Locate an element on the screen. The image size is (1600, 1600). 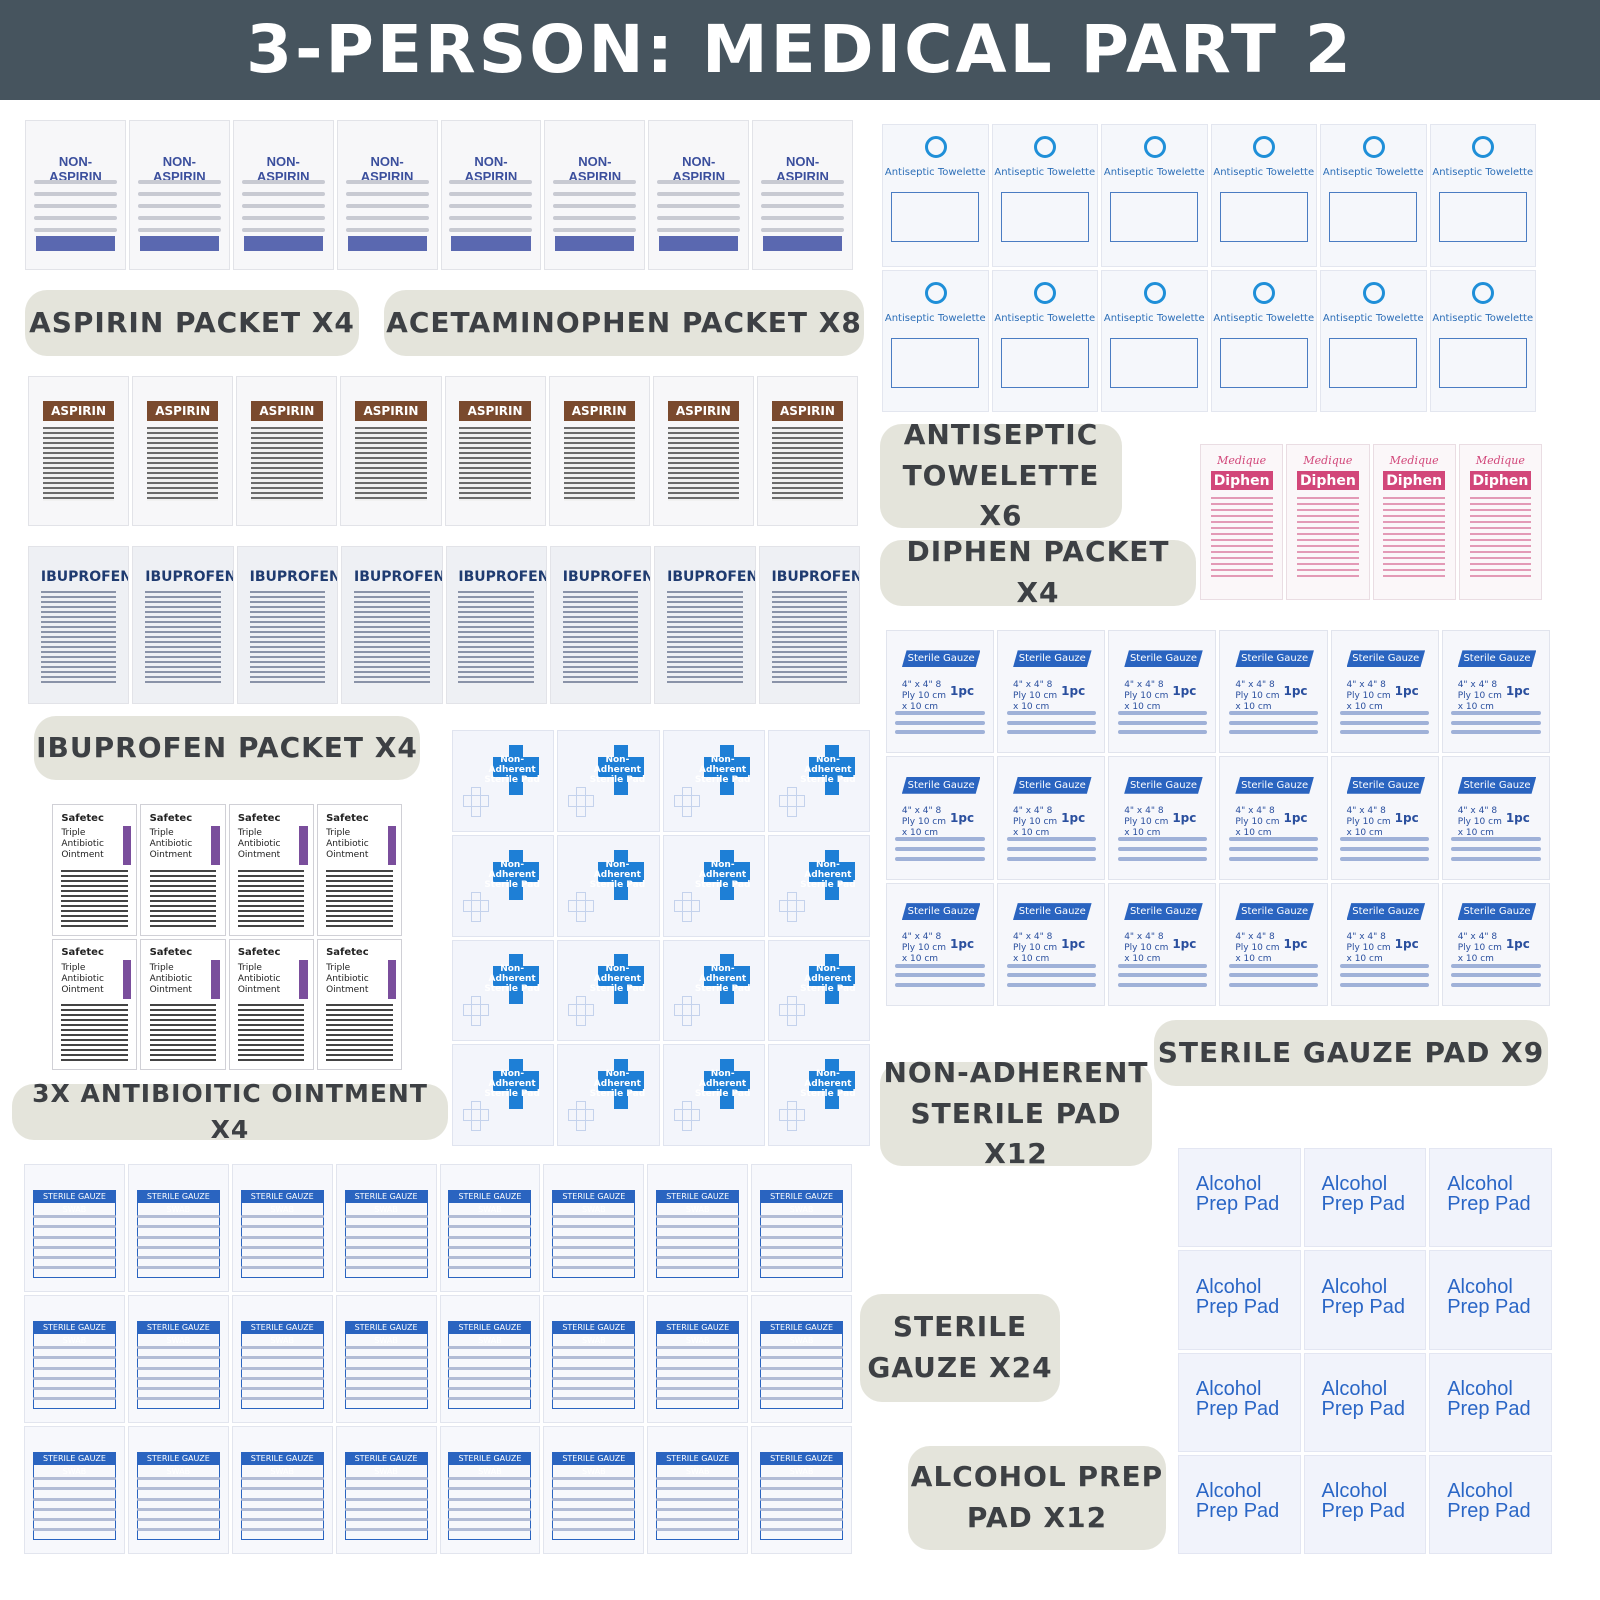
packet-brand: Safetec is located at coordinates (171, 953).